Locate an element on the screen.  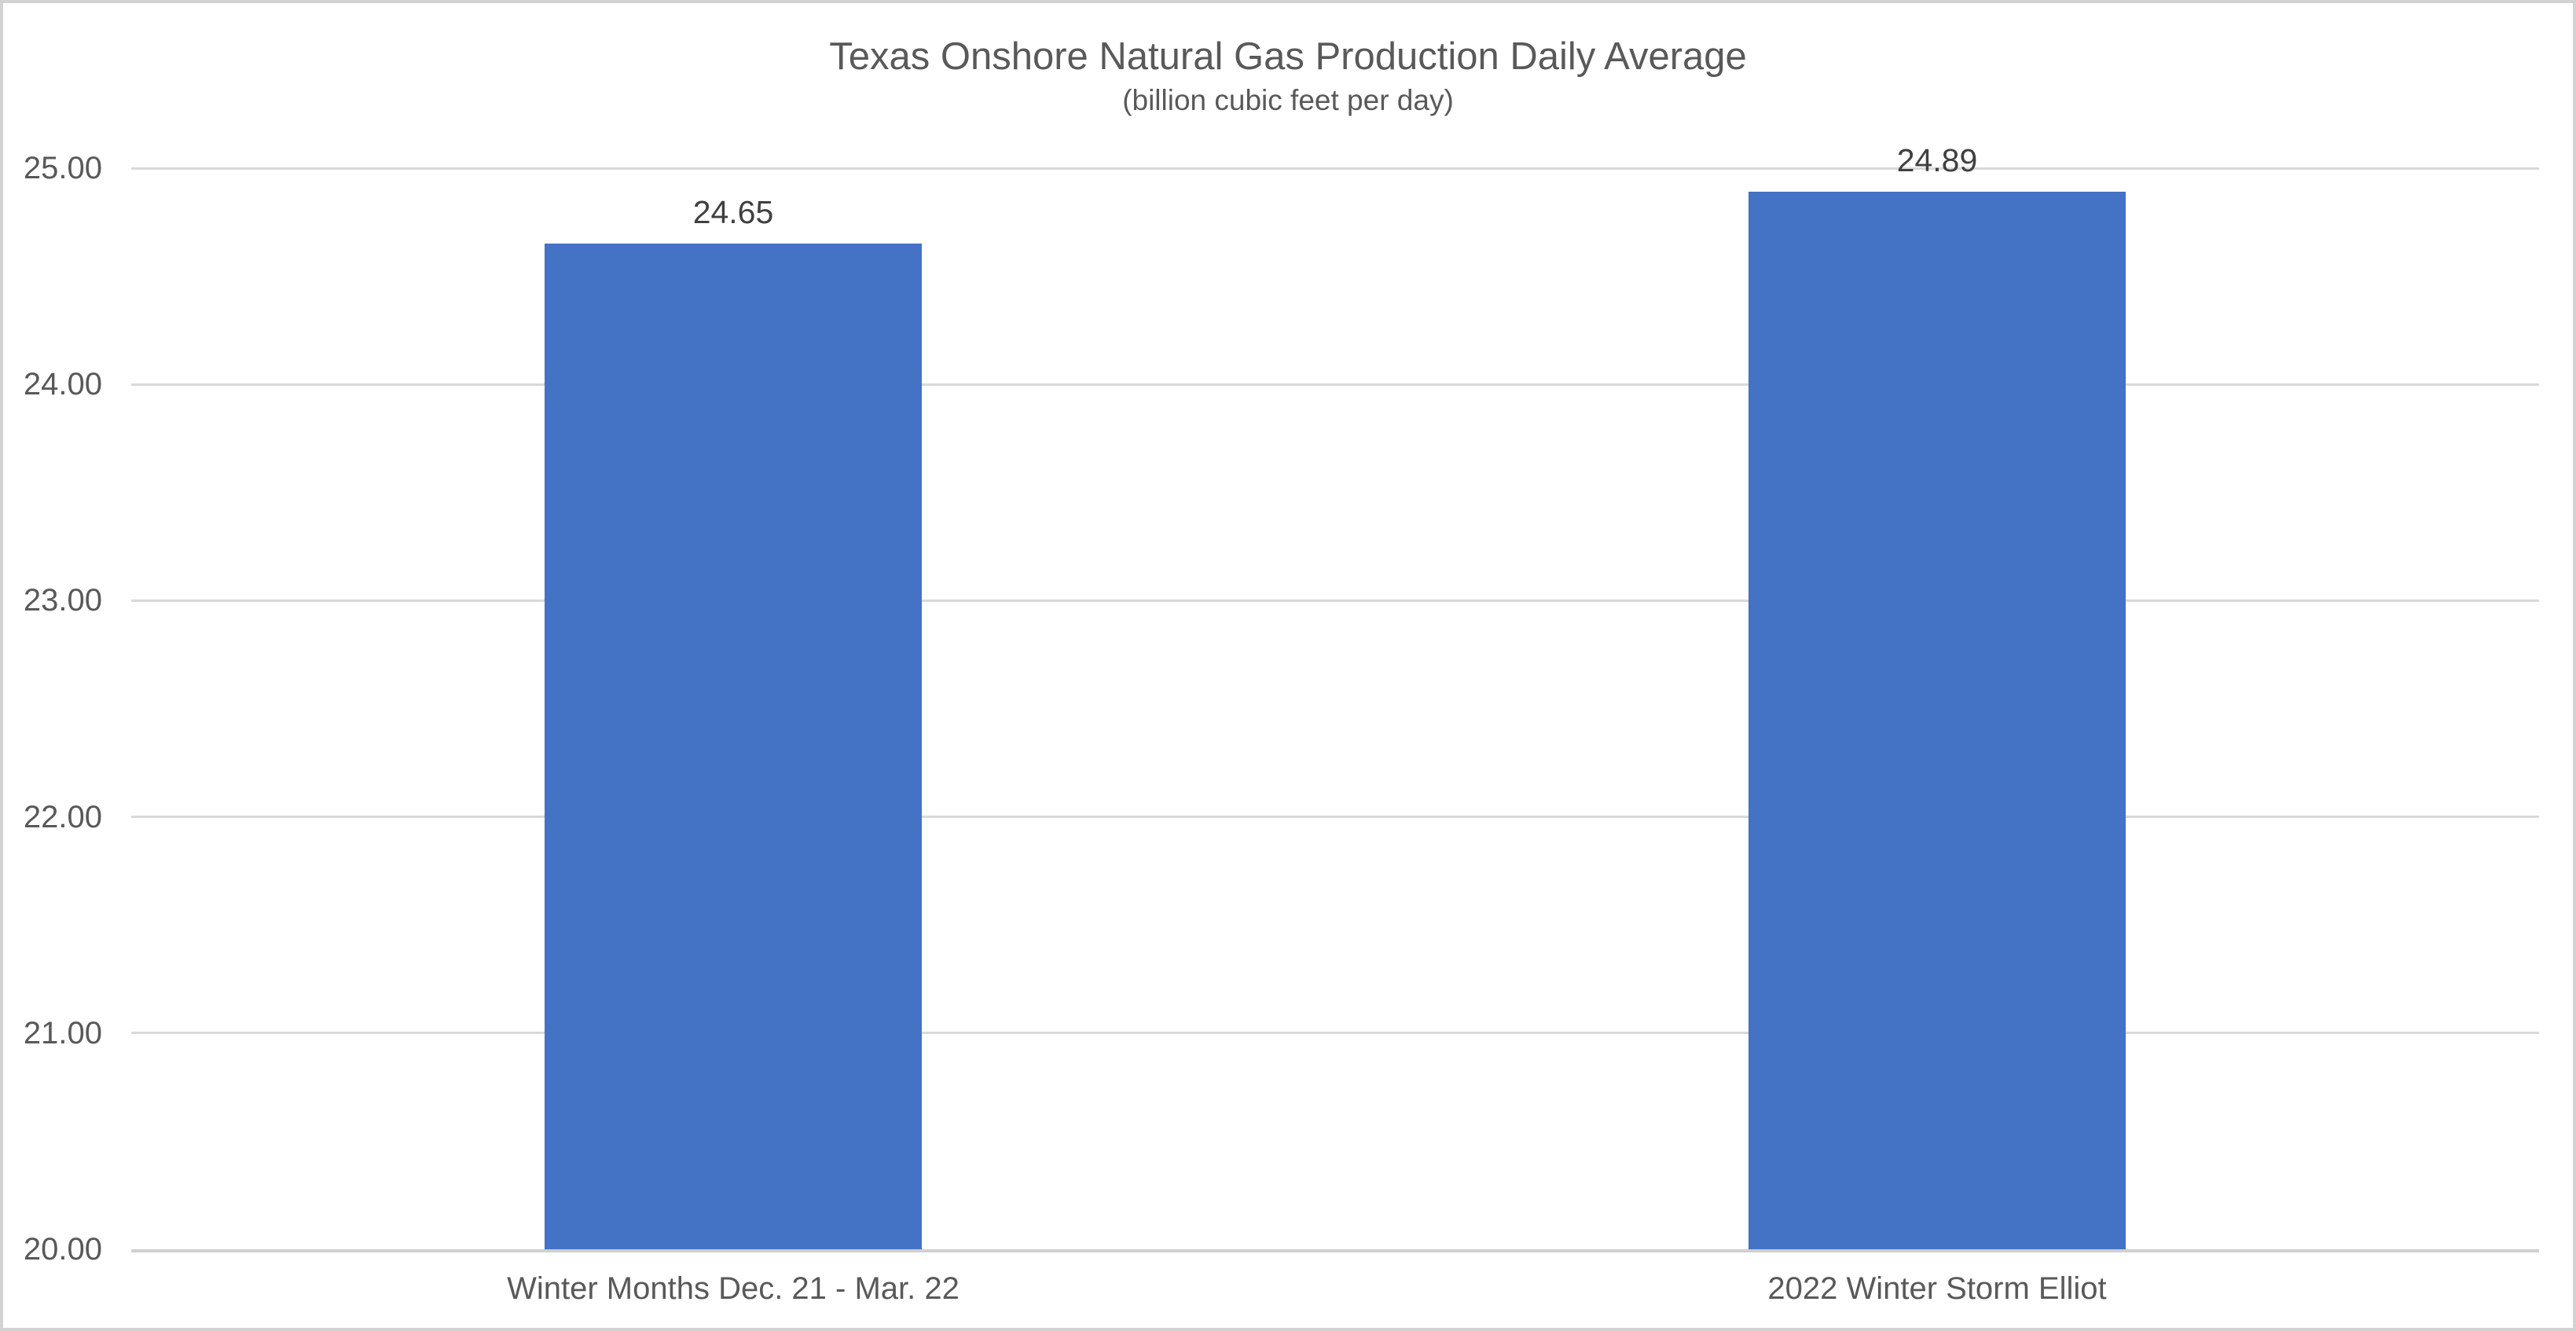
data-label: 24.89 is located at coordinates (1937, 160).